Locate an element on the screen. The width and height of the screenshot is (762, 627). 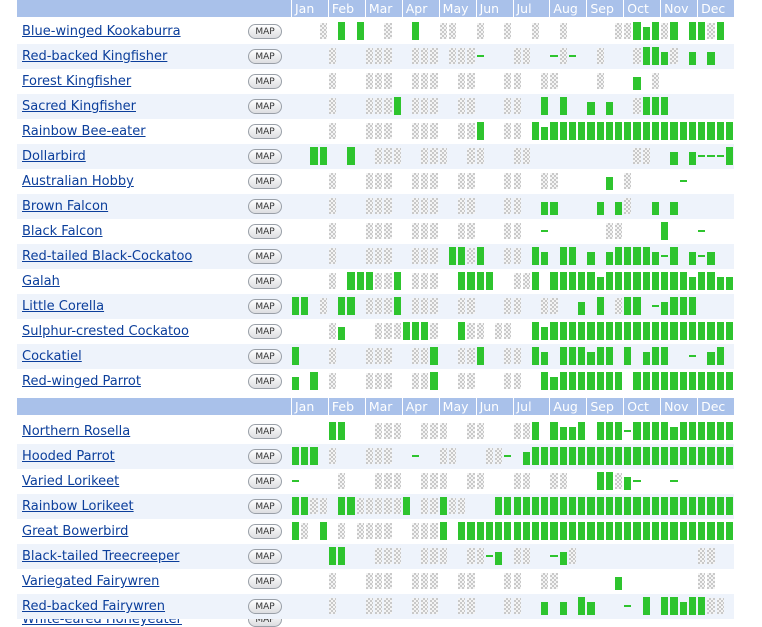
month-header: Jan Feb Mar Apr May Jun Jul Aug Sep Oct Nov Dec is located at coordinates (375, 406).